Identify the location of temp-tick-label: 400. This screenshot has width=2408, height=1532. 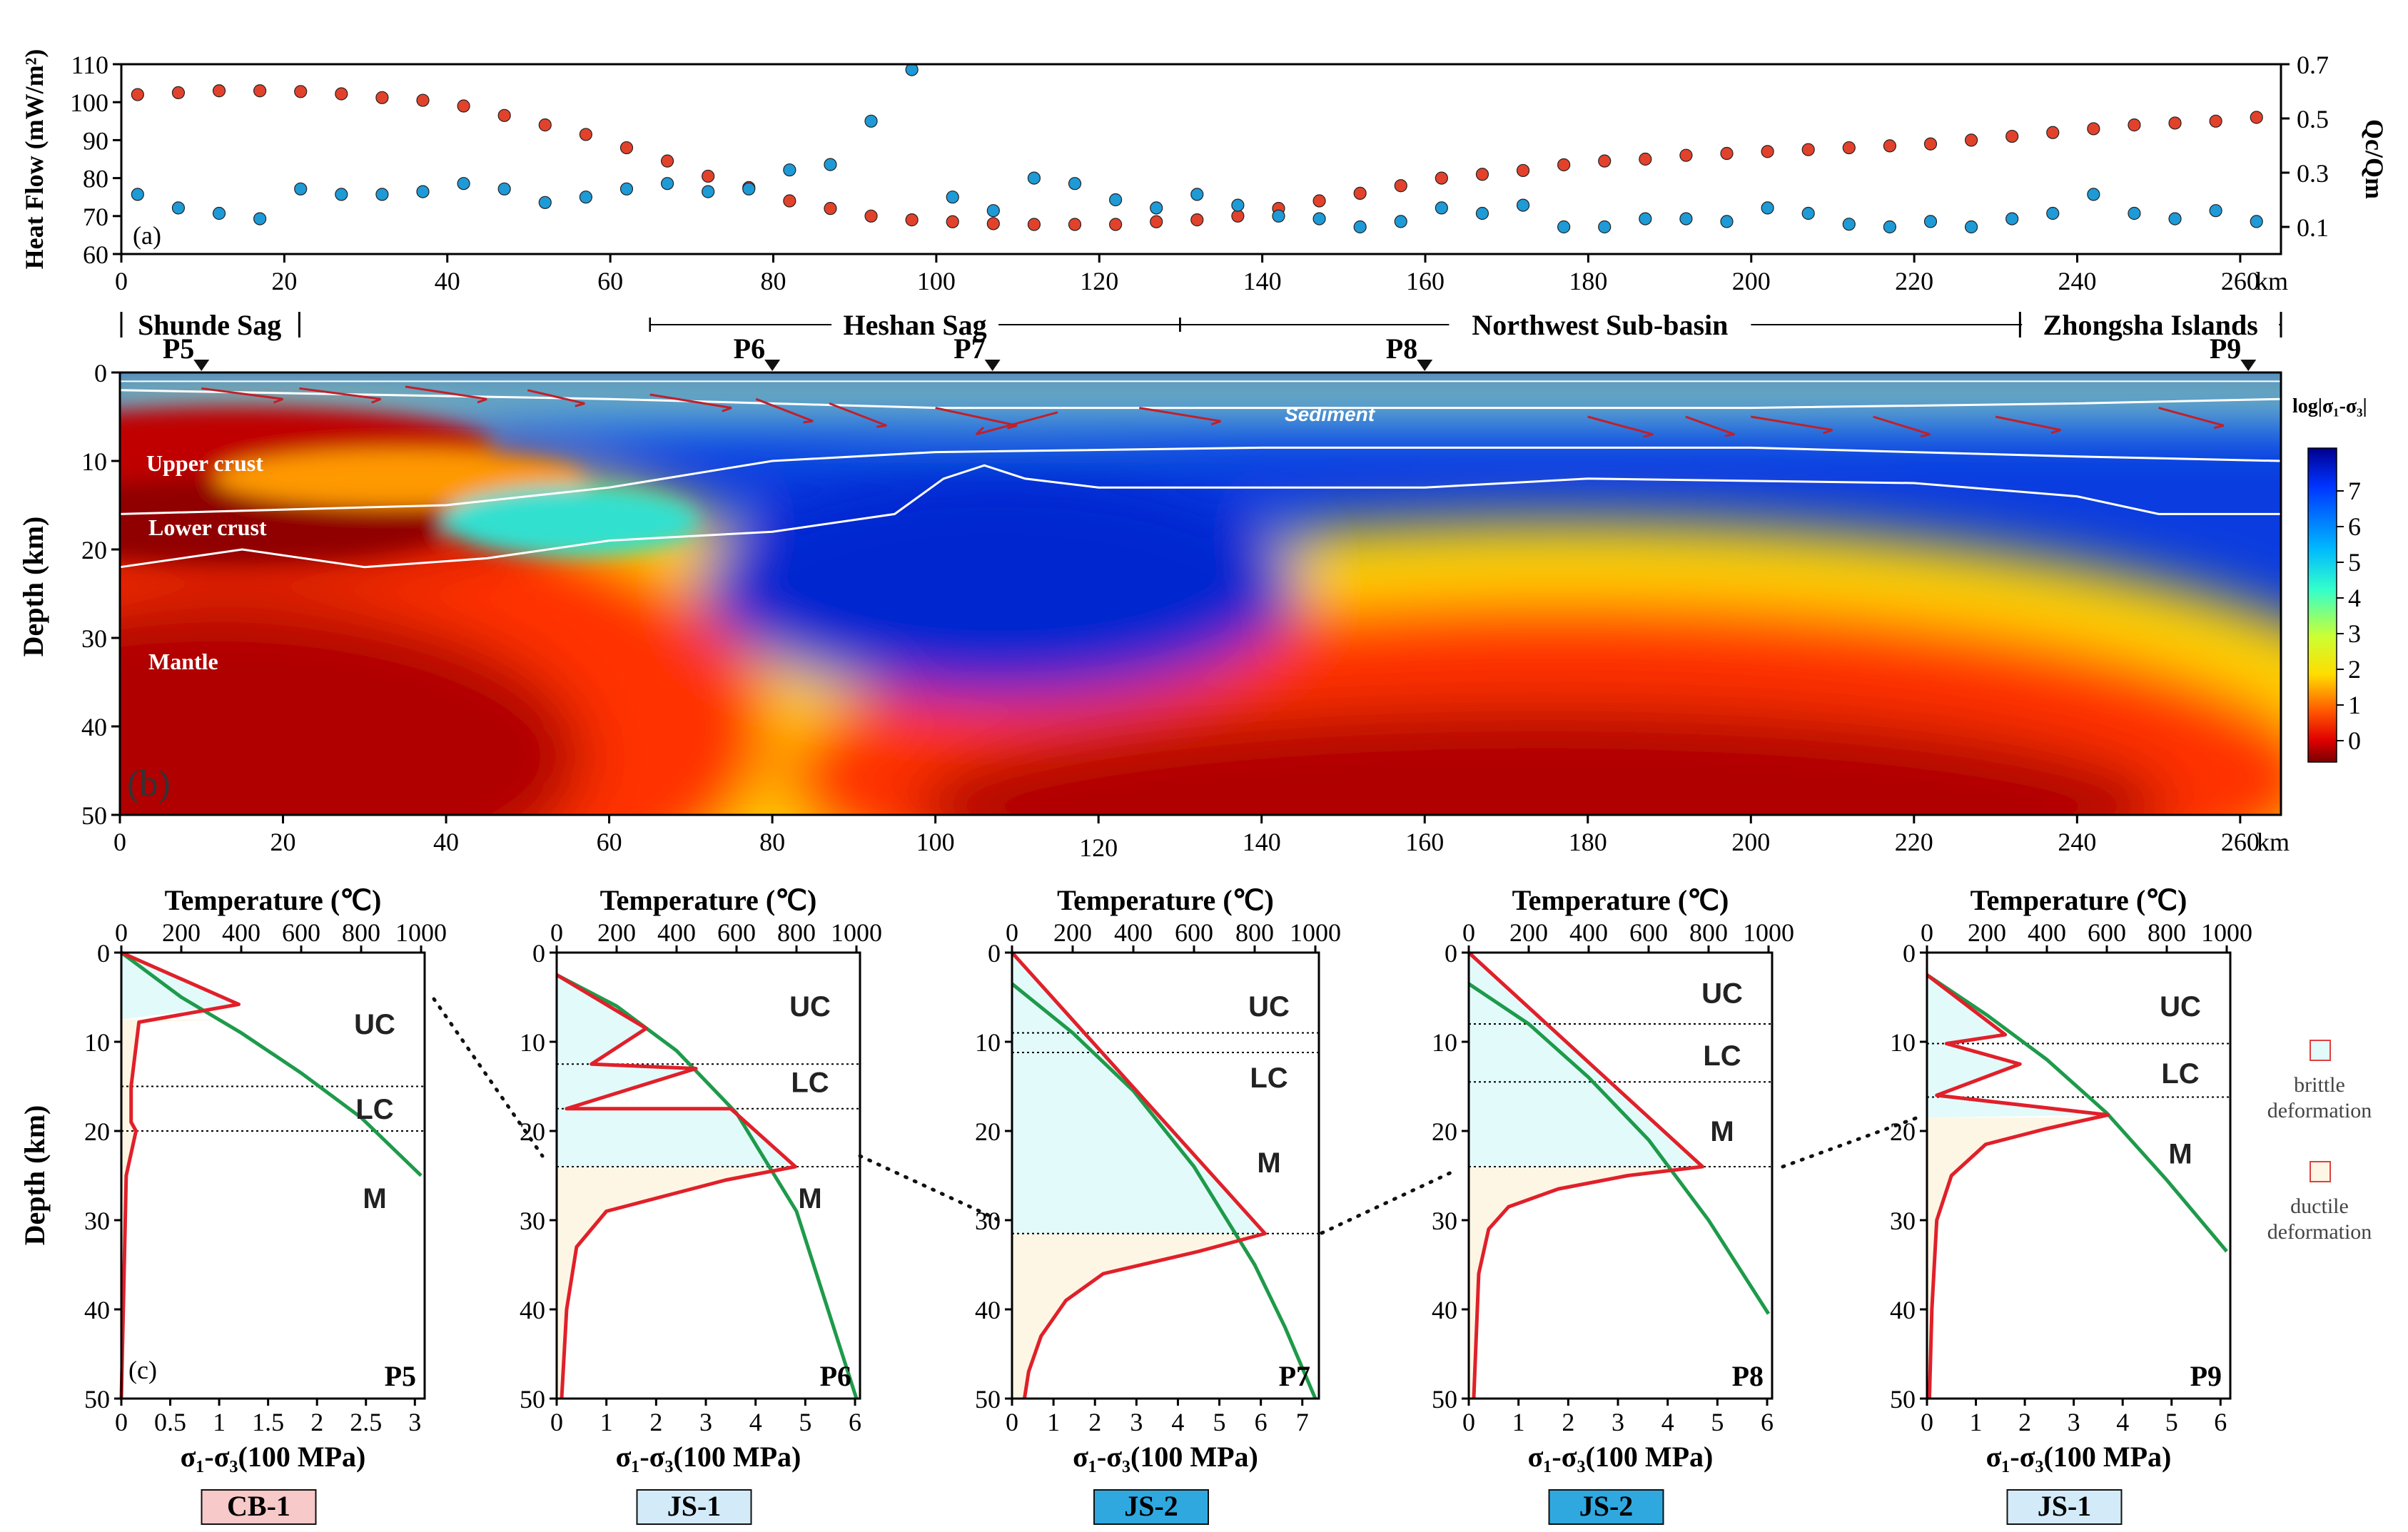
(676, 933).